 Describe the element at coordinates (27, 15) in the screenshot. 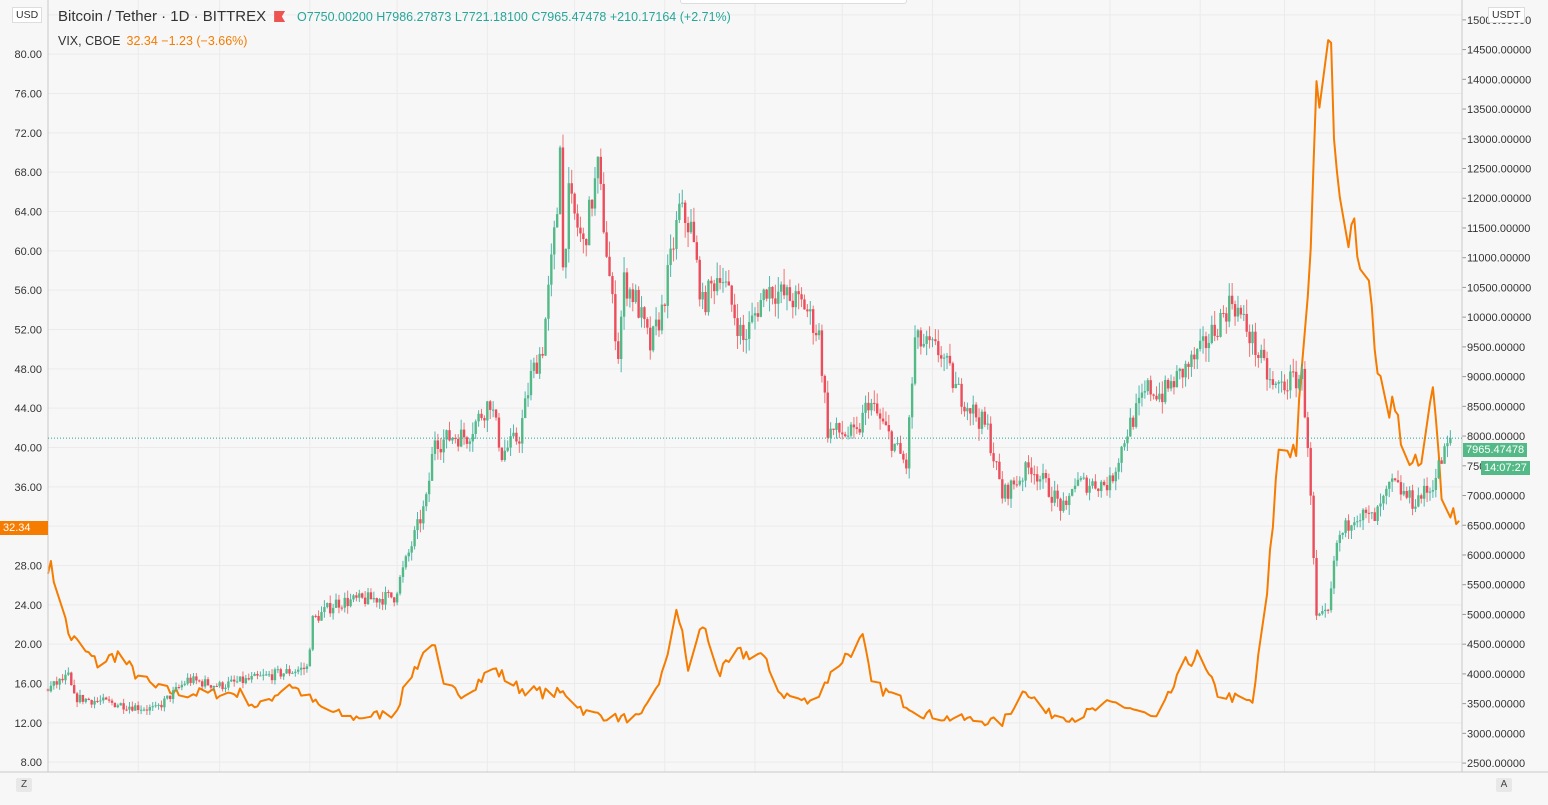

I see `left-unit-label: USD` at that location.